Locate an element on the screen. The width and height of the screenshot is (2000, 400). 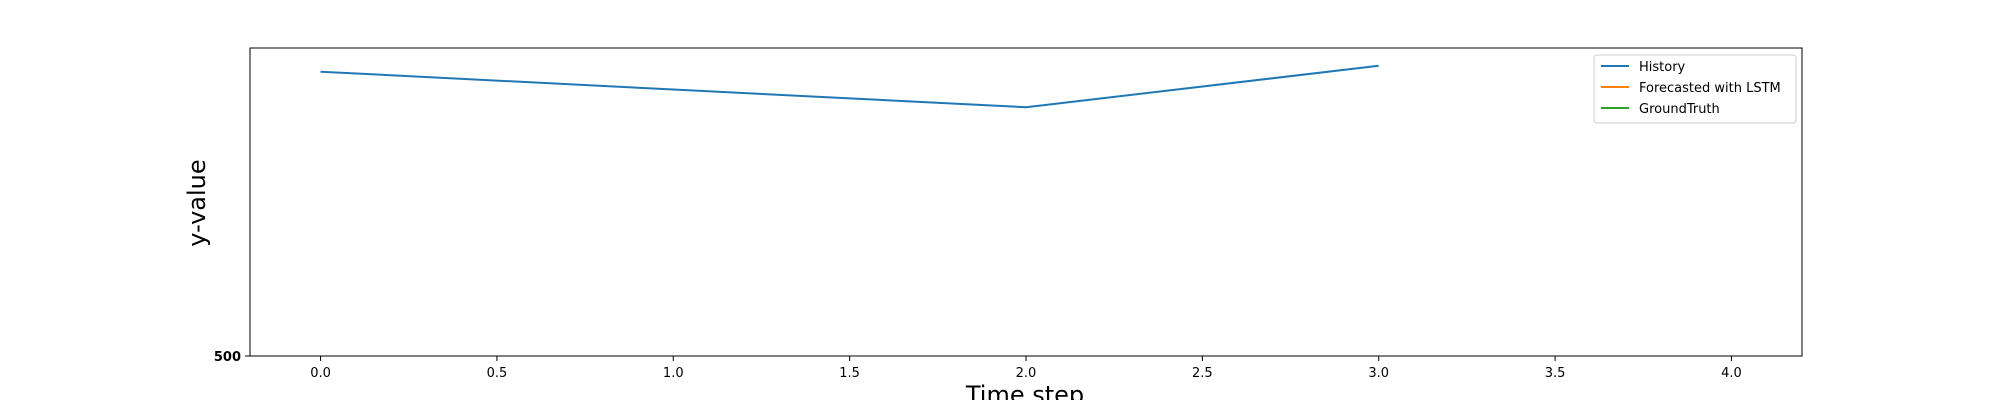
x-axis: 0.0 0.5 1.0 1.5 2.0 2.5 3.0 3.5 4.0 is located at coordinates (1026, 368).